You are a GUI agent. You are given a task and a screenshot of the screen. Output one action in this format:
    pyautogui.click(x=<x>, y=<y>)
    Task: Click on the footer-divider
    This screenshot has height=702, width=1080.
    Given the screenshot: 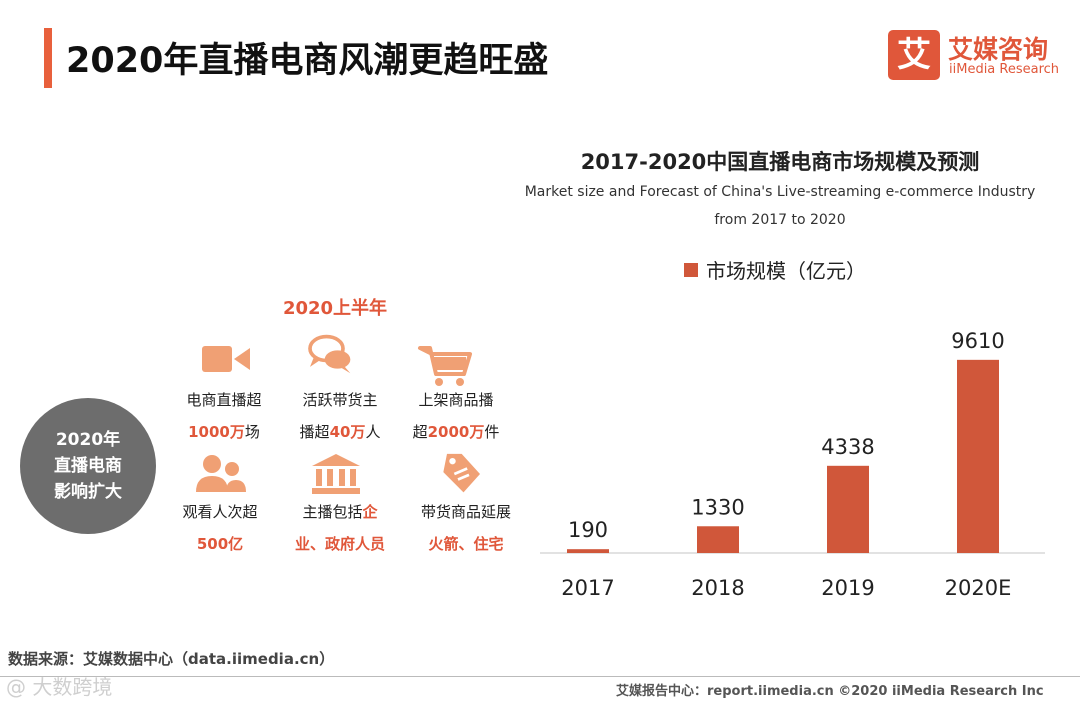 What is the action you would take?
    pyautogui.click(x=540, y=676)
    